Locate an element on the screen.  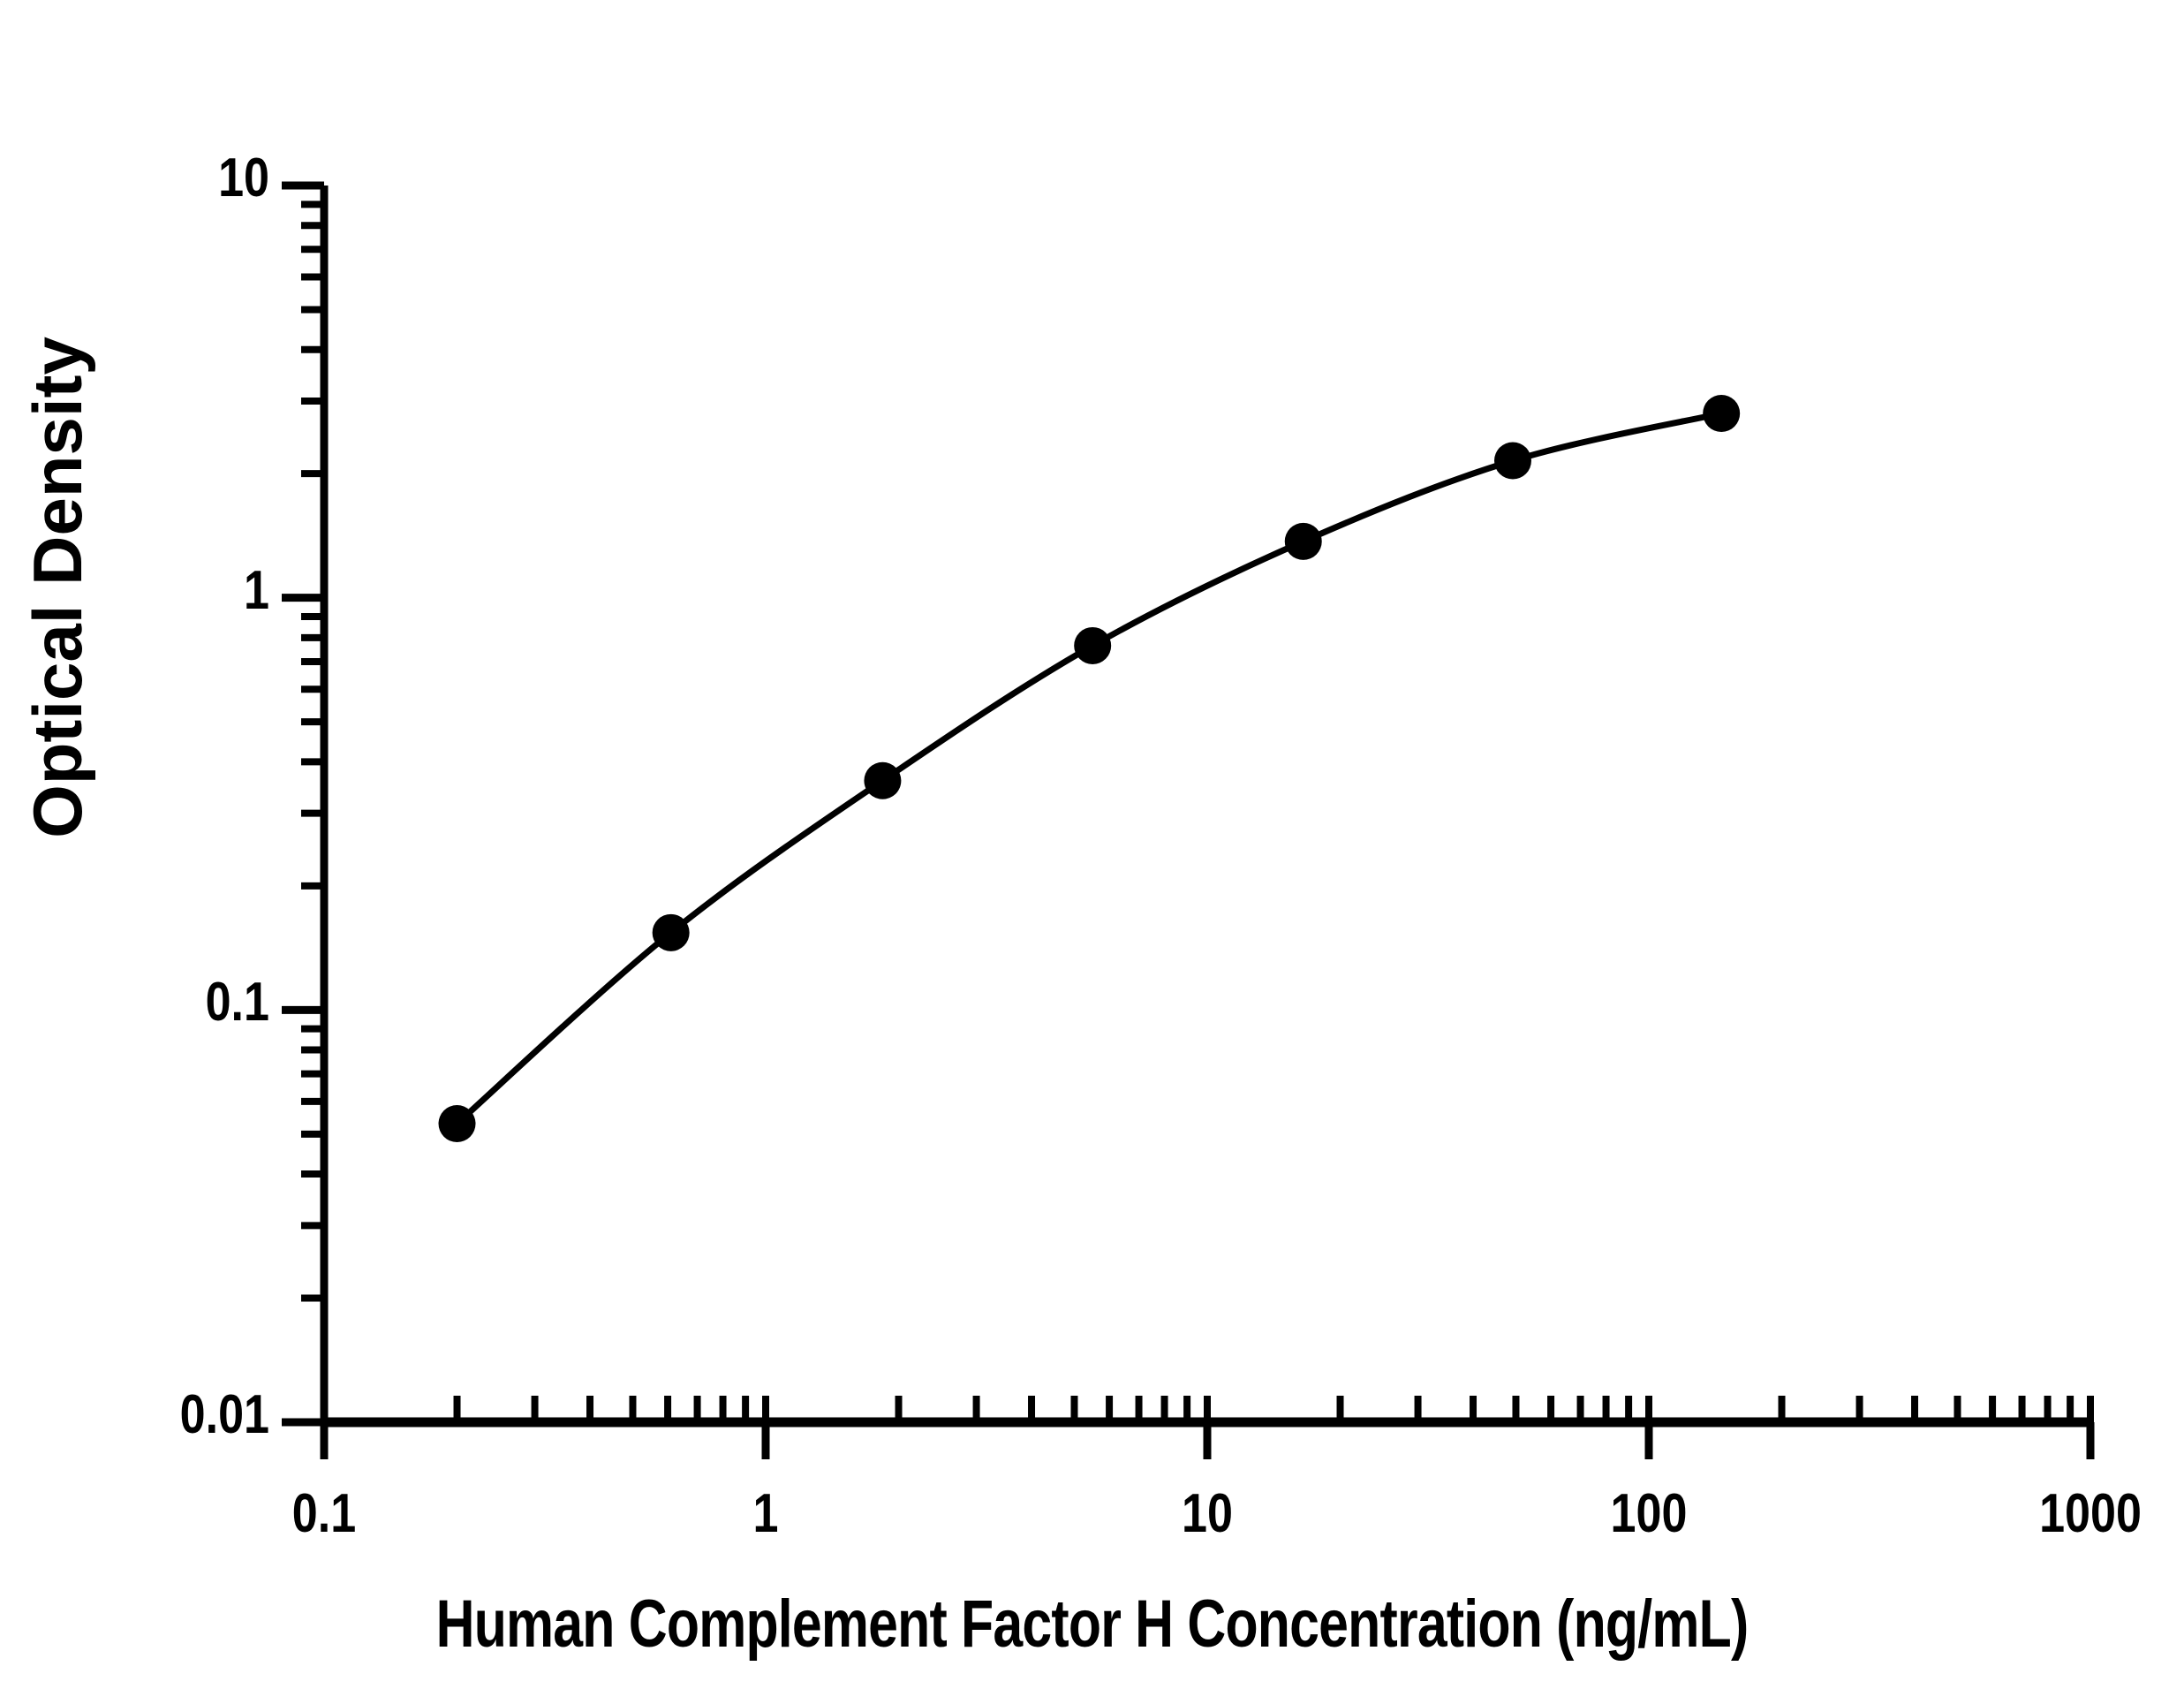
y-axis-title-wrapper: Optical Density is located at coordinates (66, 587).